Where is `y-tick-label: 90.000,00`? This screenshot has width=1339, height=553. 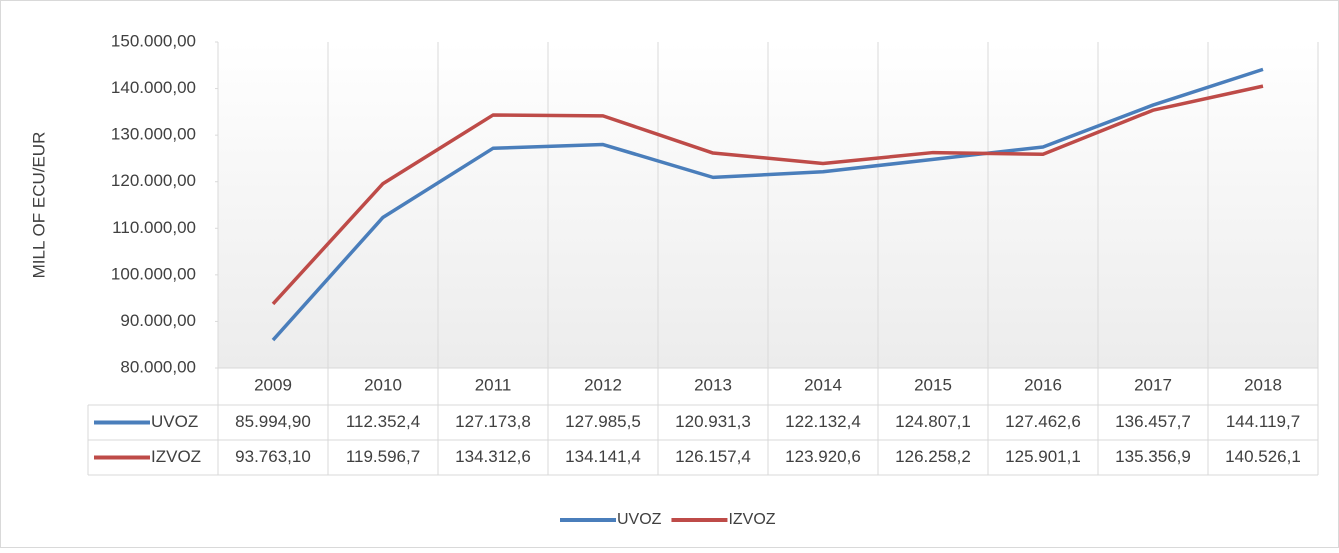 y-tick-label: 90.000,00 is located at coordinates (158, 320).